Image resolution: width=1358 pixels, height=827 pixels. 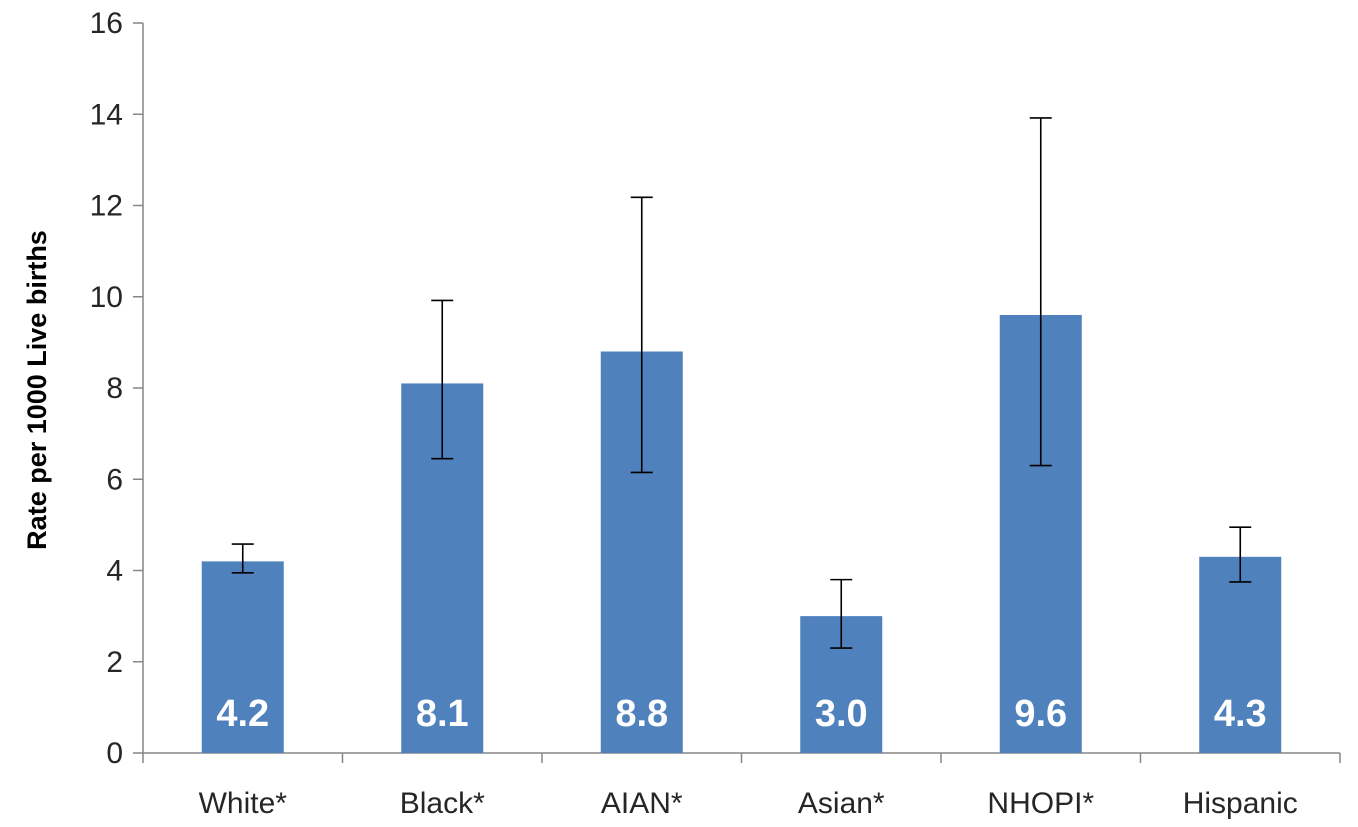 What do you see at coordinates (741, 786) in the screenshot?
I see `x-axis: White* Black* AIAN* Asian* NHOPI* Hispanic` at bounding box center [741, 786].